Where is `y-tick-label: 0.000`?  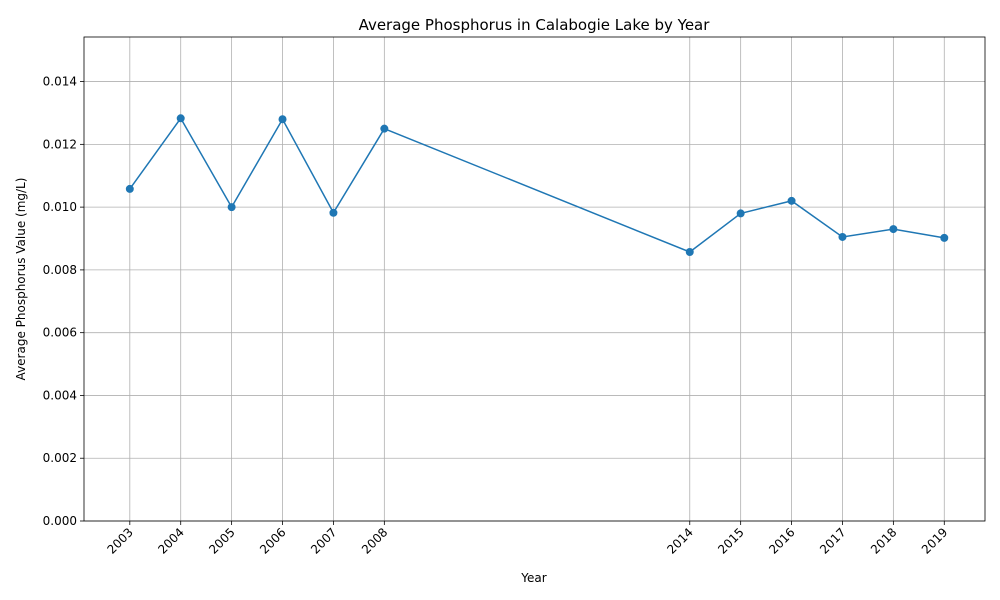
y-tick-label: 0.000 is located at coordinates (60, 521).